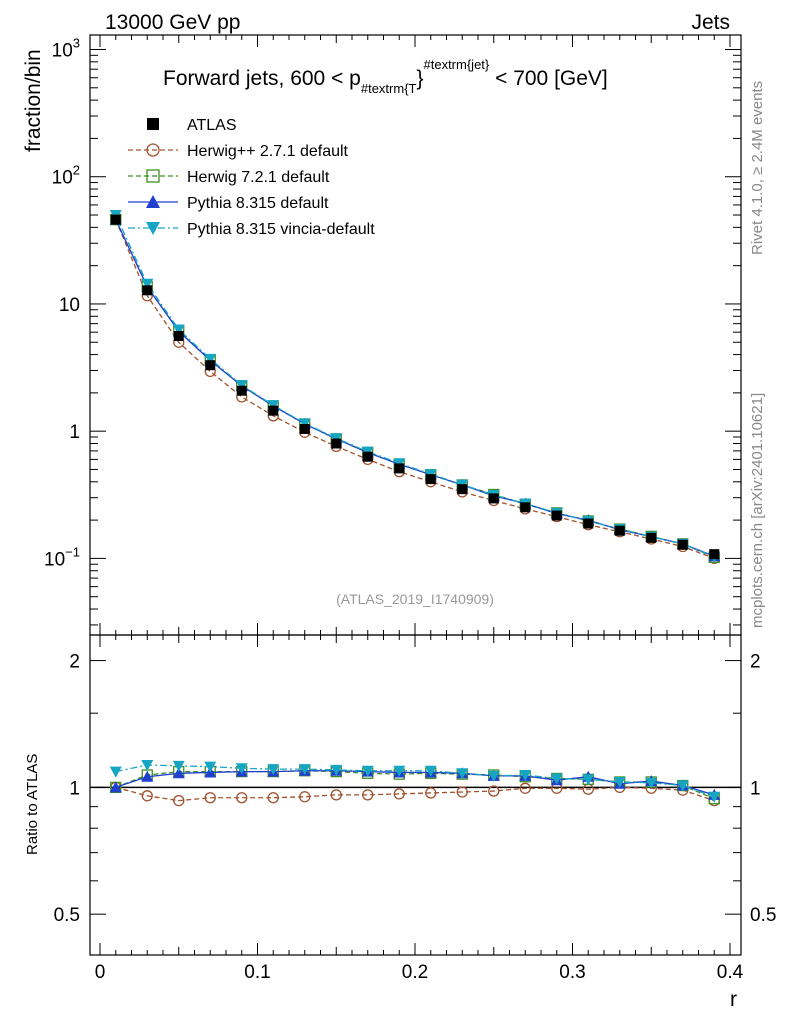 The width and height of the screenshot is (786, 1029). What do you see at coordinates (32, 804) in the screenshot?
I see `ratio-y-axis-label: Ratio to ATLAS` at bounding box center [32, 804].